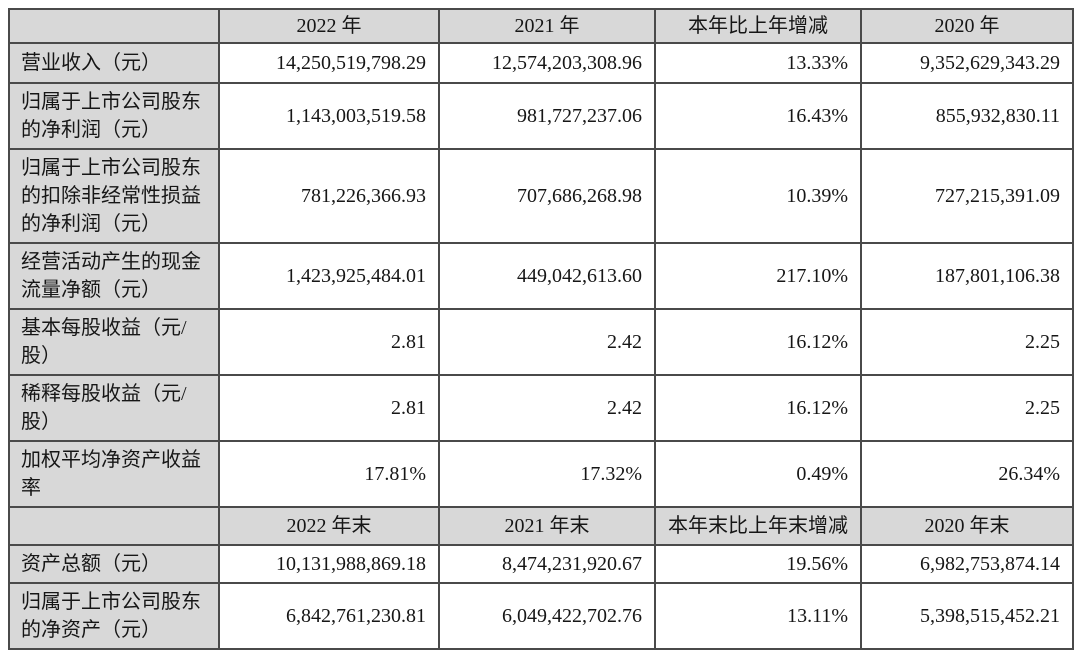  Describe the element at coordinates (114, 408) in the screenshot. I see `row-label: 稀释每股收益（元/股）` at that location.